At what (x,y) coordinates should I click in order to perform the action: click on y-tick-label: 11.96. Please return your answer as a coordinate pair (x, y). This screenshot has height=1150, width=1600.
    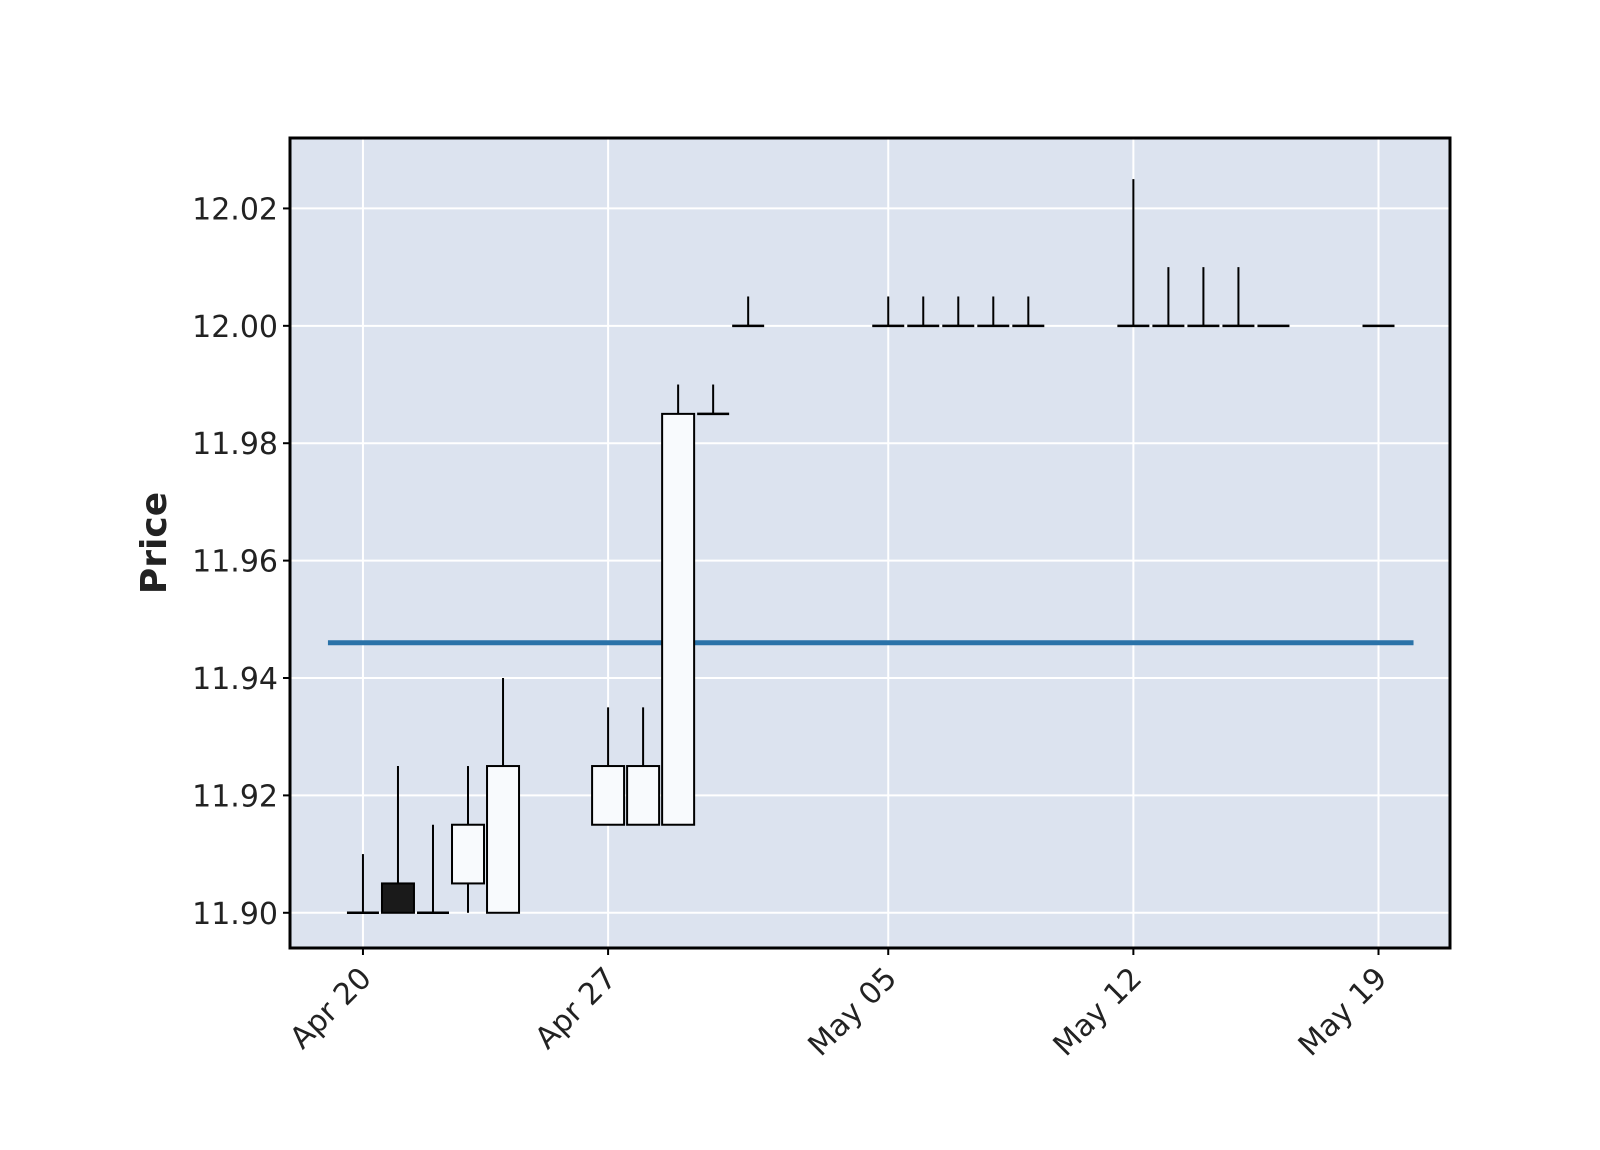
    Looking at the image, I should click on (235, 562).